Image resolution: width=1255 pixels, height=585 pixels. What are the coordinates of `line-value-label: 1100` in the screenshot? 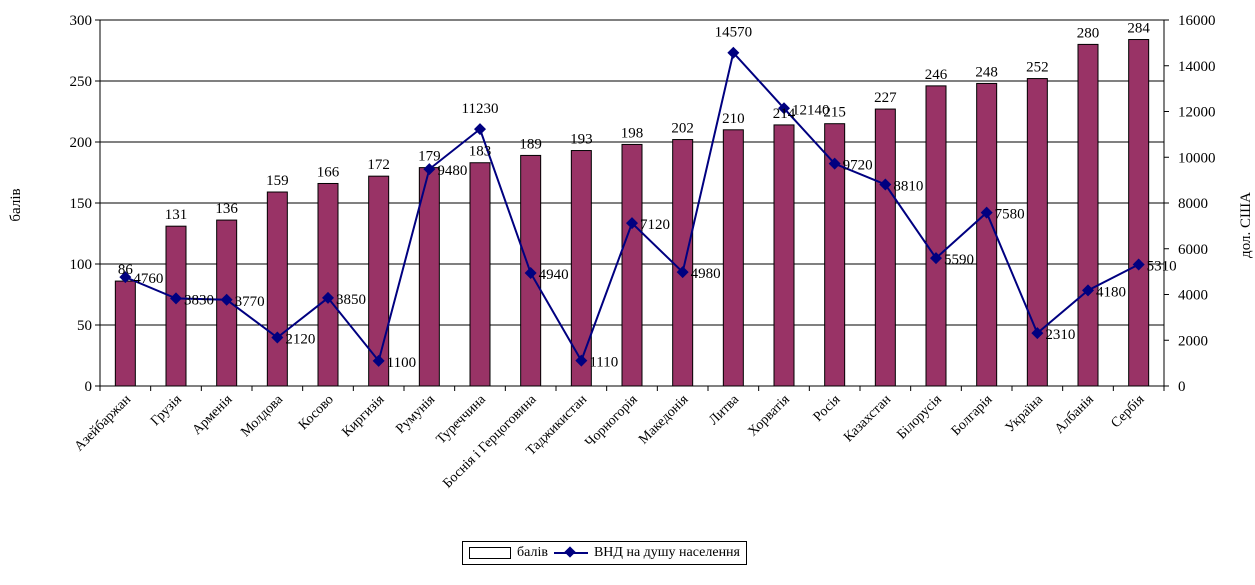 It's located at (401, 363).